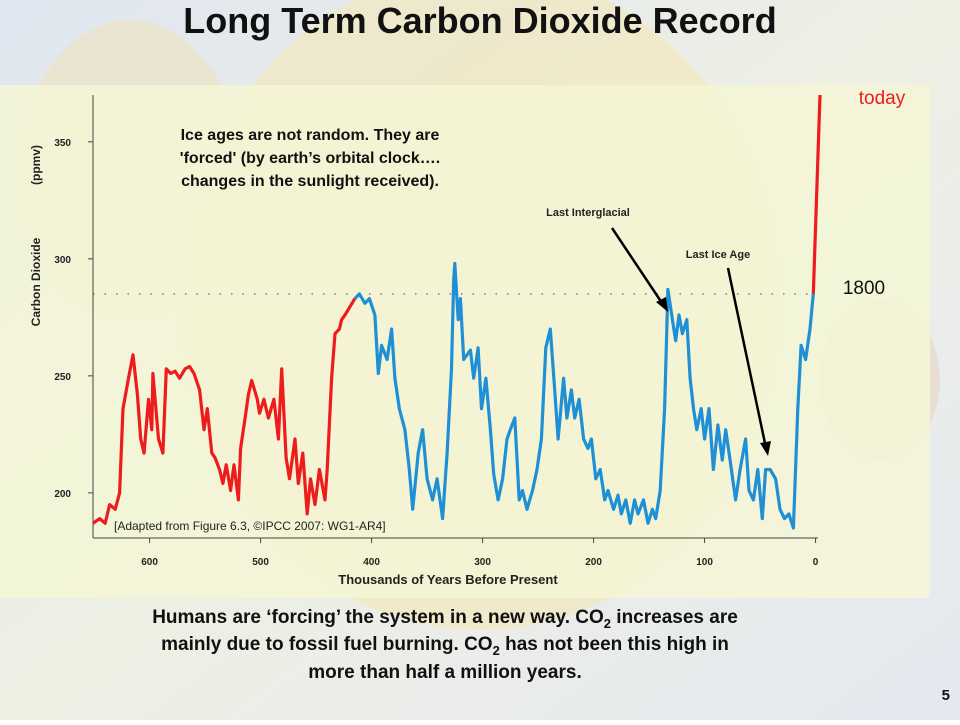 This screenshot has height=725, width=960. I want to click on caption-text: mainly due to fossil fuel burning. CO, so click(326, 644).